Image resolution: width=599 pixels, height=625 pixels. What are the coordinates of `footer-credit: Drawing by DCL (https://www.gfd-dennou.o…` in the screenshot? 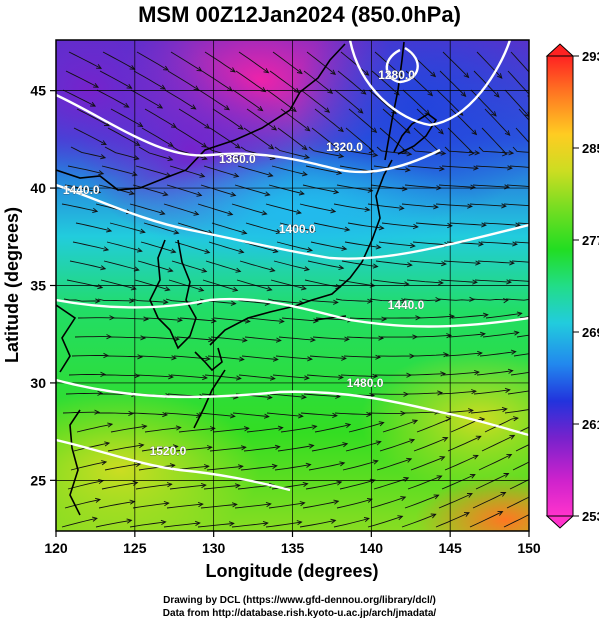 It's located at (299, 600).